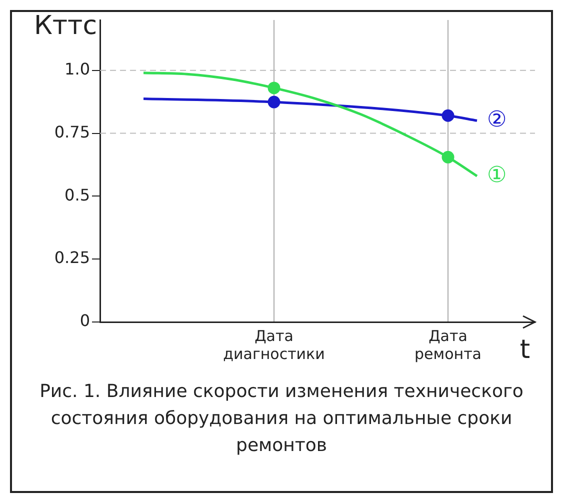  I want to click on y-axis-title: Кттс, so click(65, 25).